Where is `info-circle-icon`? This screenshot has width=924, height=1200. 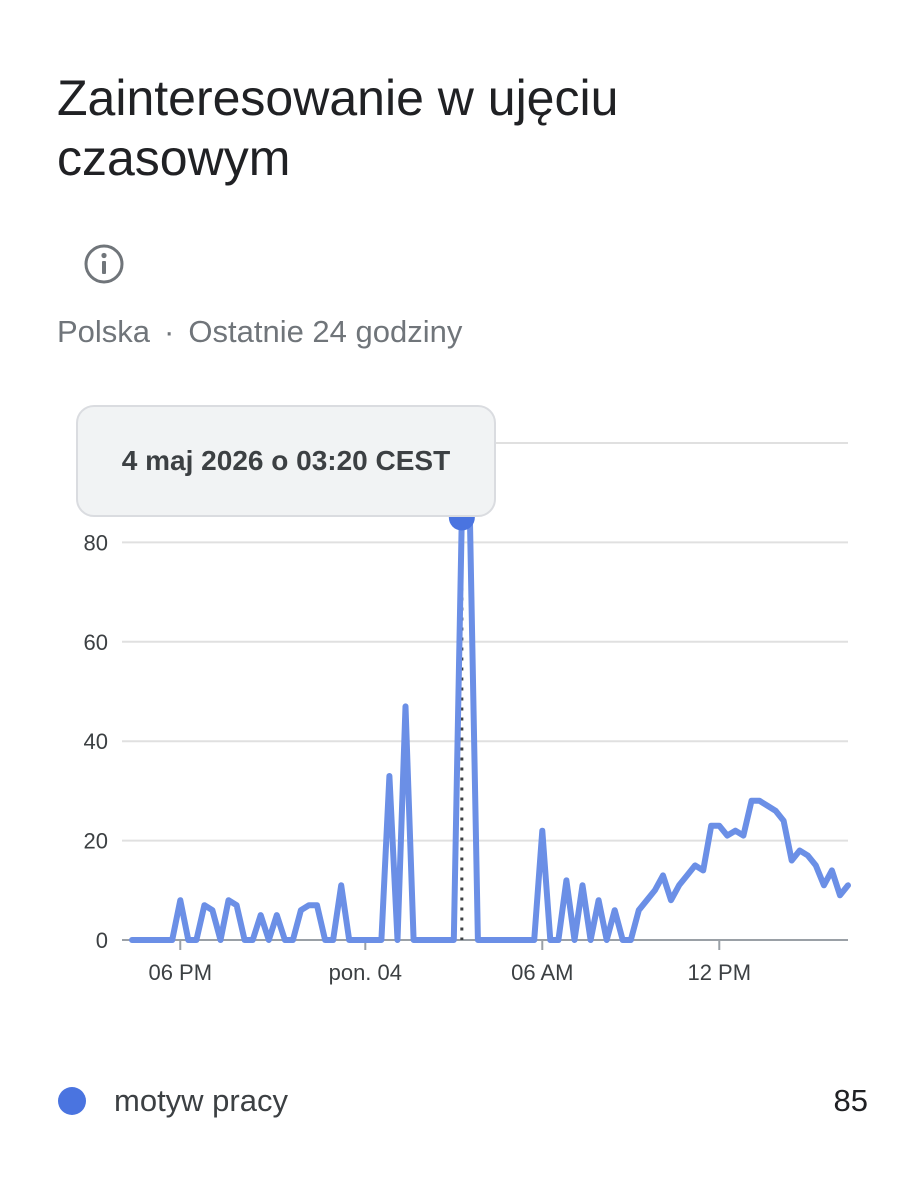
info-circle-icon is located at coordinates (104, 264).